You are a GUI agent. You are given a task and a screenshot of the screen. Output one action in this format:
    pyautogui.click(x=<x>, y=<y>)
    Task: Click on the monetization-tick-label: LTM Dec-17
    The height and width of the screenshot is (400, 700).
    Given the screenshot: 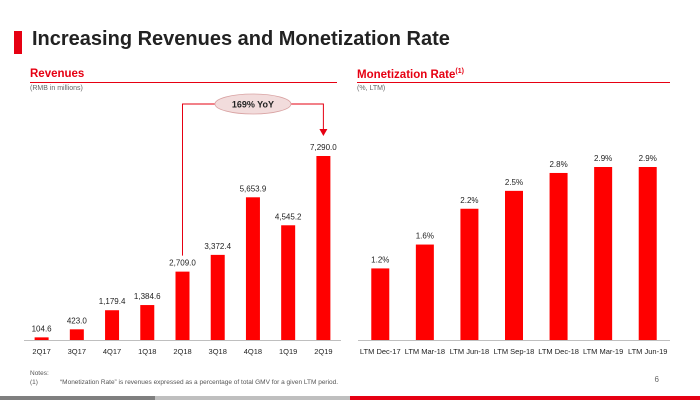 What is the action you would take?
    pyautogui.click(x=380, y=351)
    